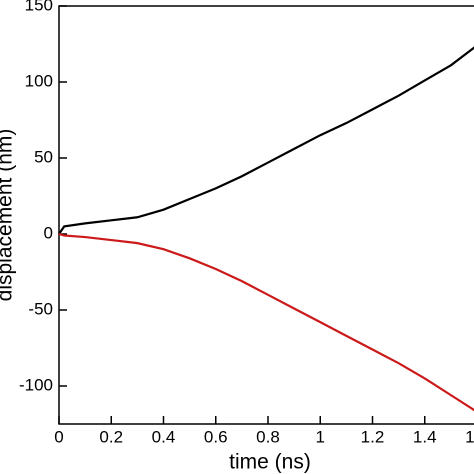 Image resolution: width=474 pixels, height=474 pixels. I want to click on x-tick-label: 1.2, so click(373, 436).